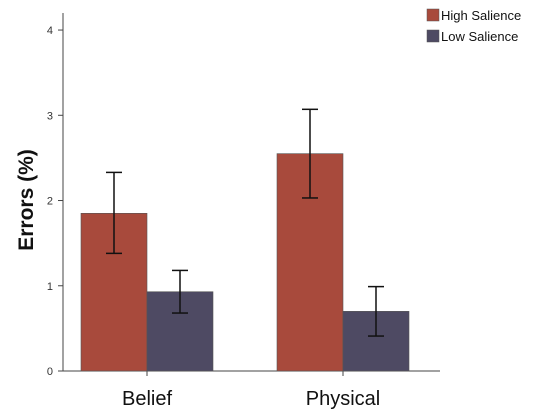  I want to click on legend-label-1: Low Salience, so click(479, 36).